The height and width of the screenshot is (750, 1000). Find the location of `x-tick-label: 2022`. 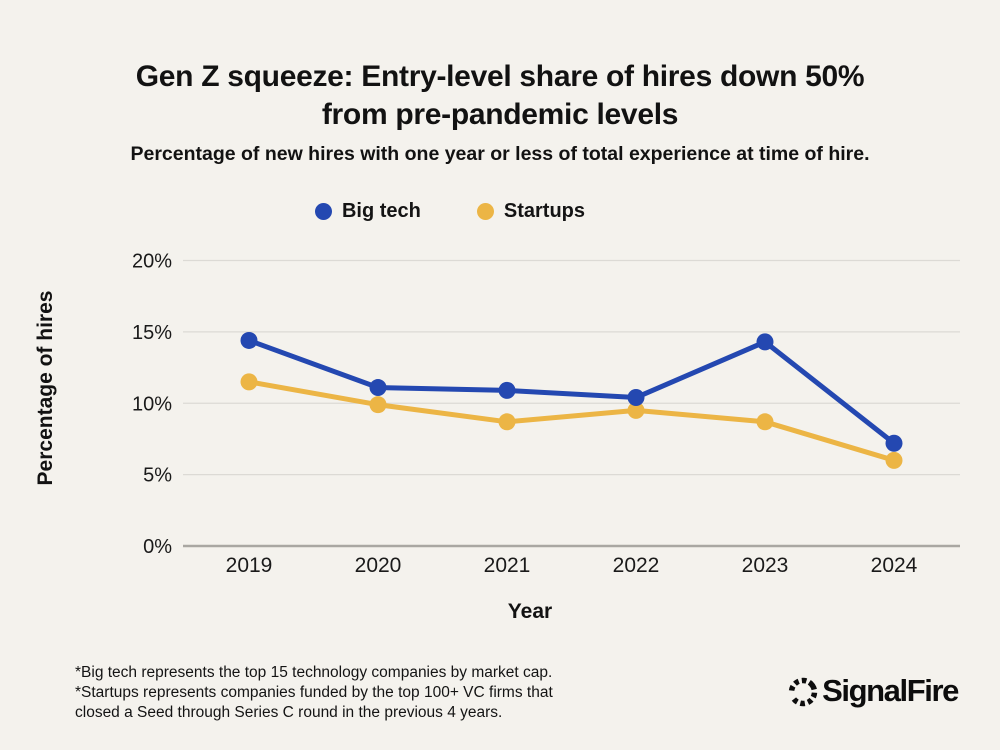

x-tick-label: 2022 is located at coordinates (636, 565).